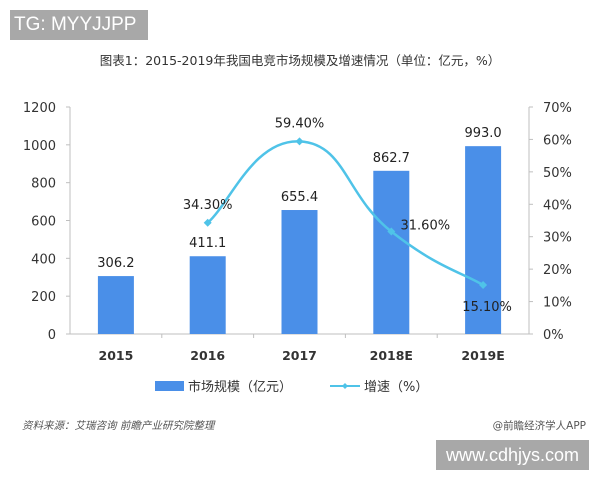  Describe the element at coordinates (557, 140) in the screenshot. I see `right-axis-tick-label: 60%` at that location.